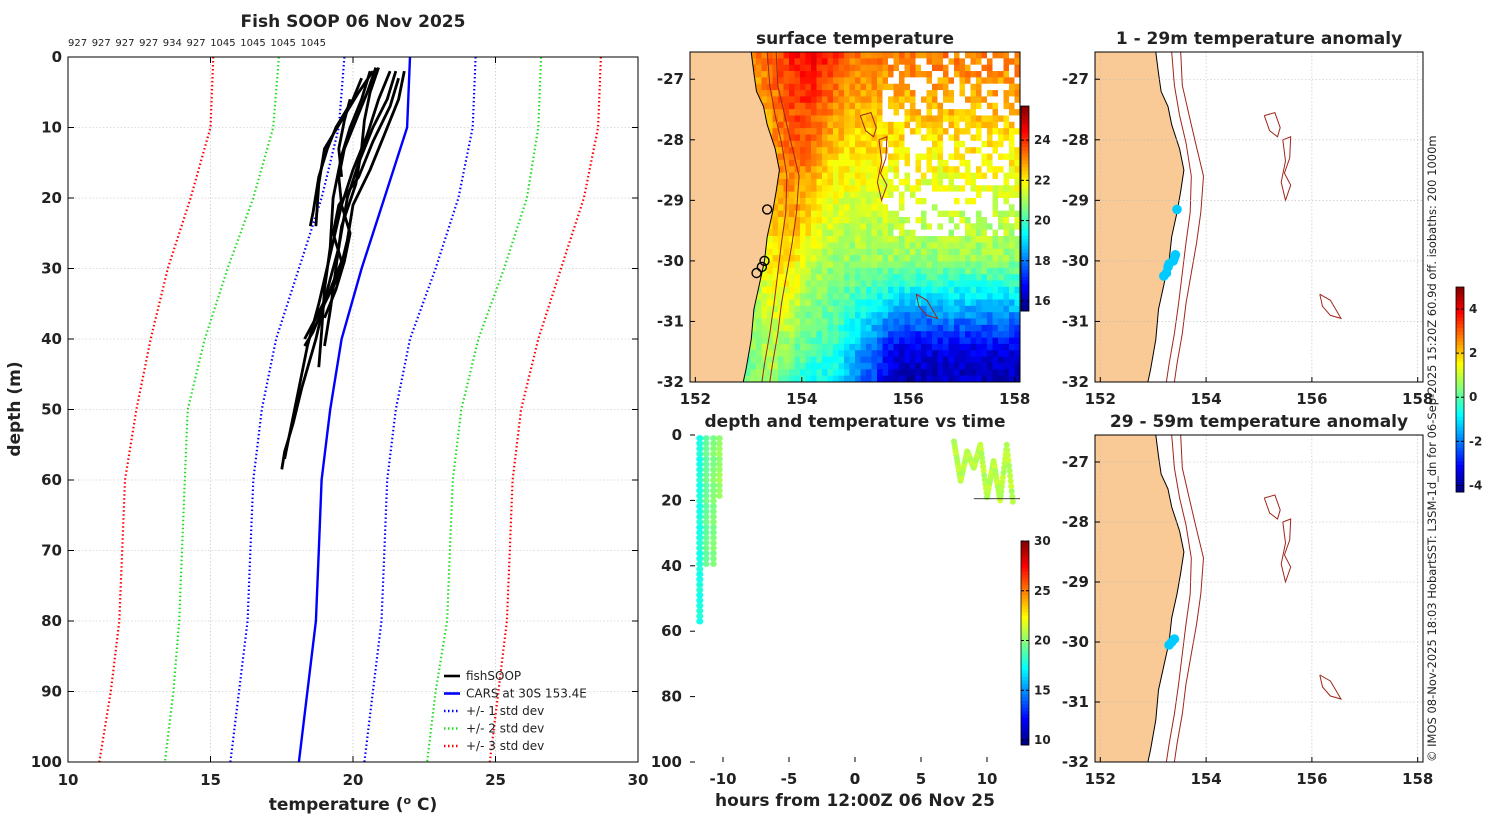 This screenshot has height=824, width=1500. What do you see at coordinates (1259, 598) in the screenshot?
I see `anom_lower-clip-group` at bounding box center [1259, 598].